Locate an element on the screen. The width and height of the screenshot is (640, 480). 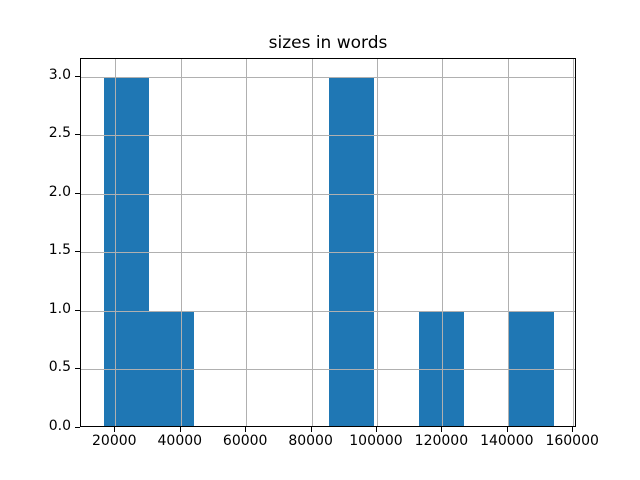
x-tick-label: 80000 is located at coordinates (310, 441).